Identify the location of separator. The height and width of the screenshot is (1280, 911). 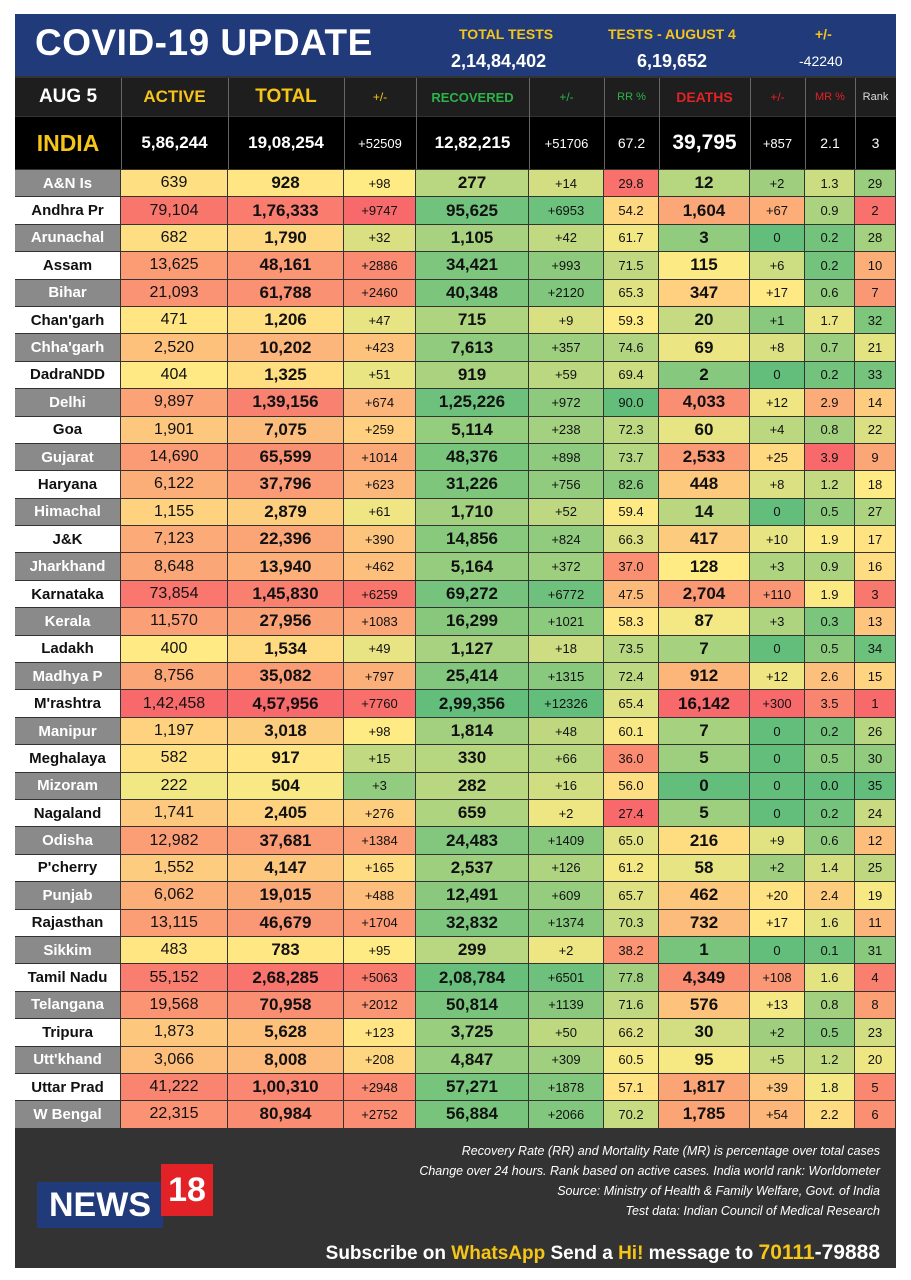
(344, 123).